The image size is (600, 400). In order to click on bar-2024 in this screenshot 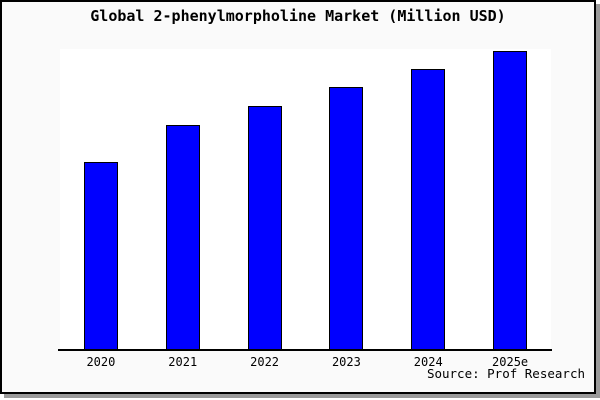, I will do `click(428, 209)`.